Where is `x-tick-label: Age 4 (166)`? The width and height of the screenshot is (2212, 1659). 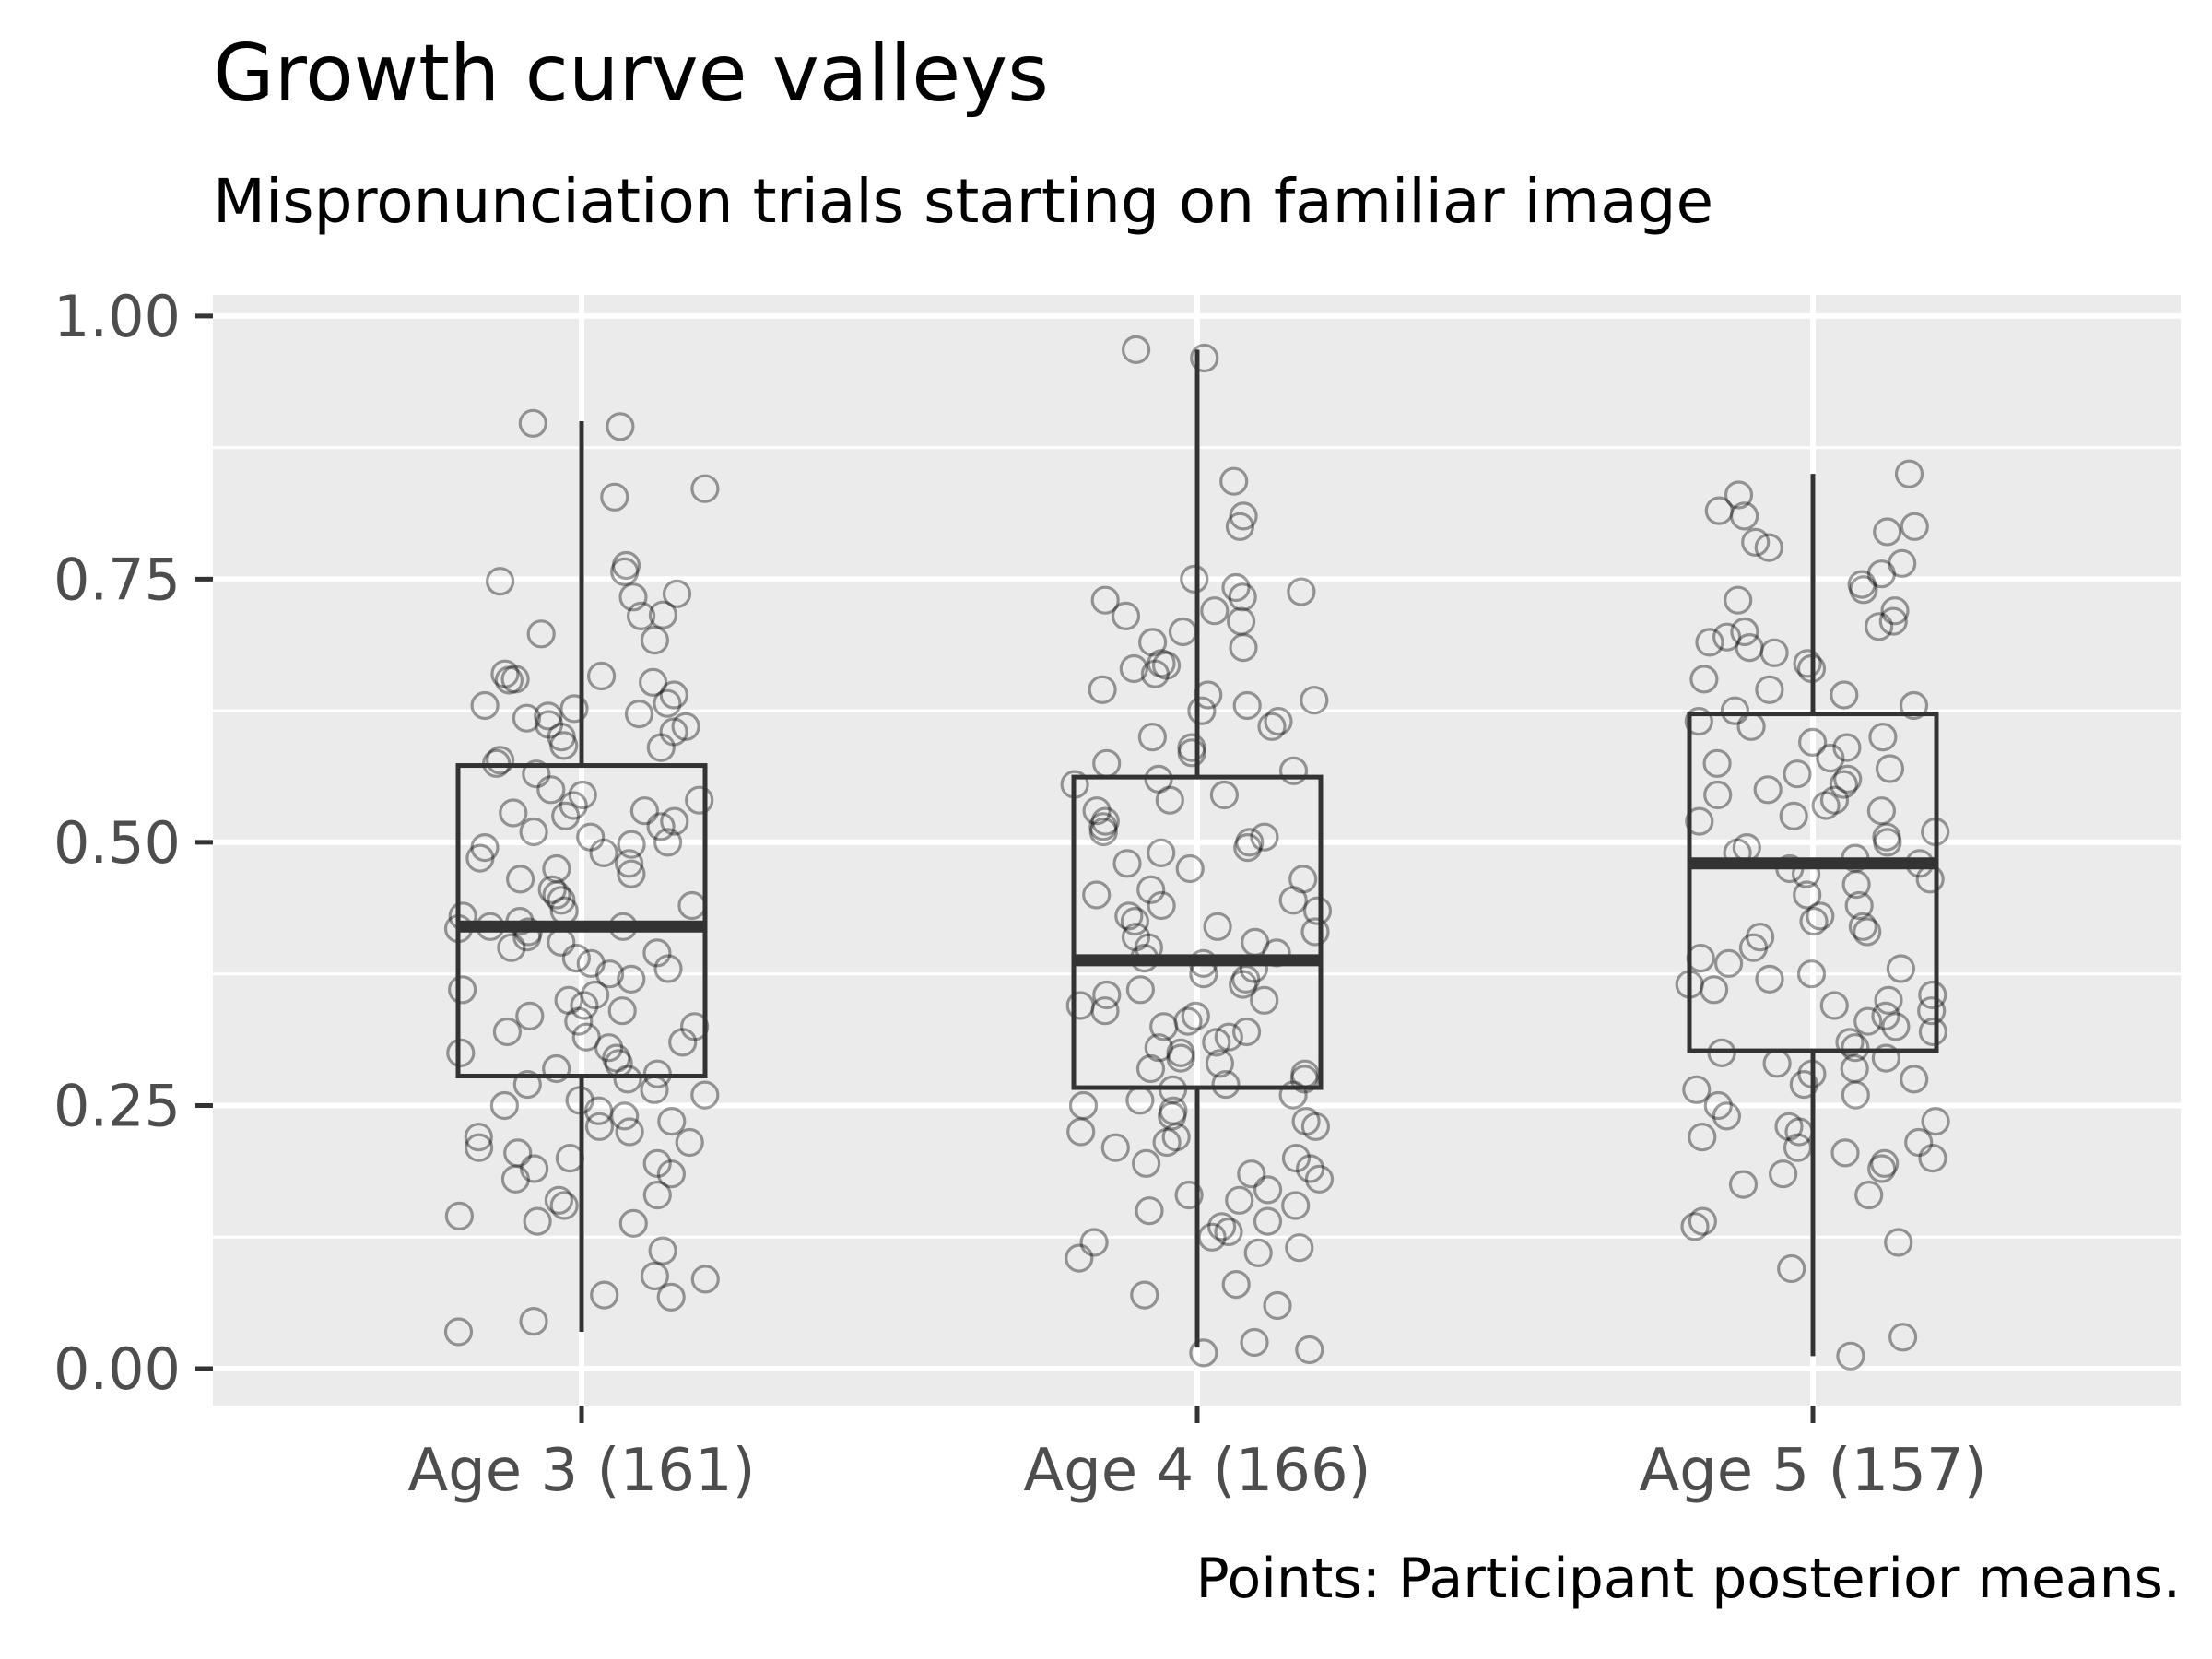 x-tick-label: Age 4 (166) is located at coordinates (1197, 1471).